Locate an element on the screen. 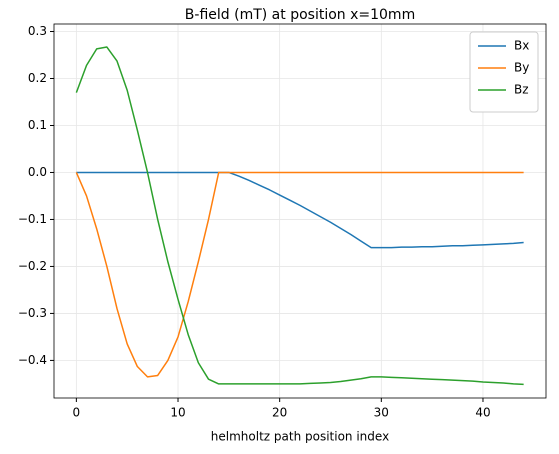 The image size is (559, 454). x-tick-label: 40 is located at coordinates (482, 413).